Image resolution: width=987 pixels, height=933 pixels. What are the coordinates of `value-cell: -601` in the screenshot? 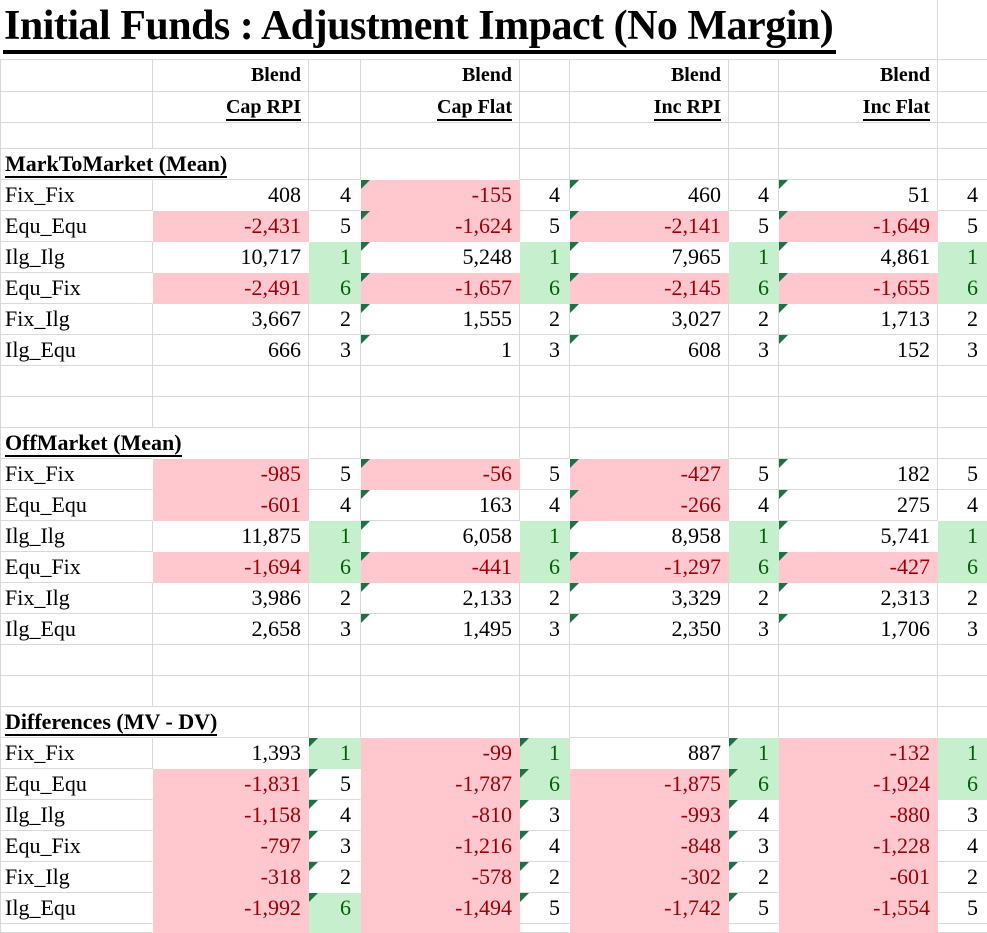 It's located at (858, 877).